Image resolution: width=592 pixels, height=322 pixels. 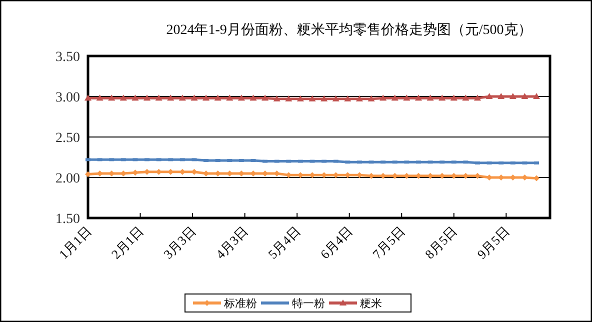 I want to click on legend-label: 特一粉, so click(x=308, y=304).